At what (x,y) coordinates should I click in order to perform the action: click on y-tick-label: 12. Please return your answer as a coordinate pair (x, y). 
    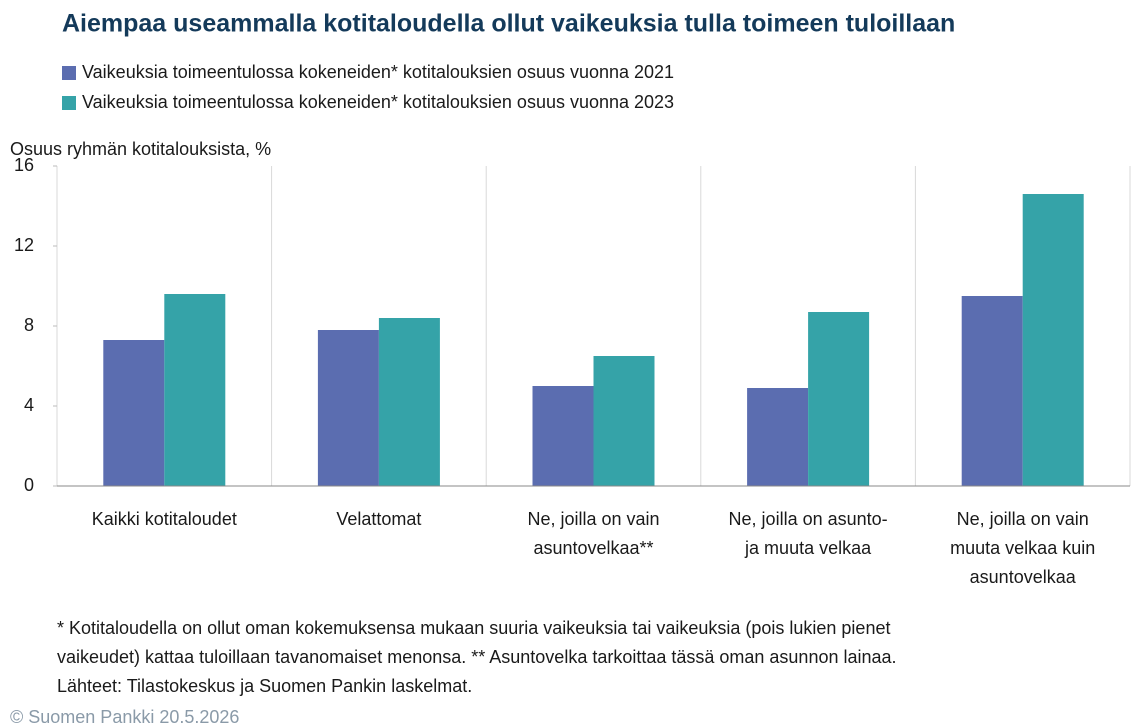
    Looking at the image, I should click on (24, 245).